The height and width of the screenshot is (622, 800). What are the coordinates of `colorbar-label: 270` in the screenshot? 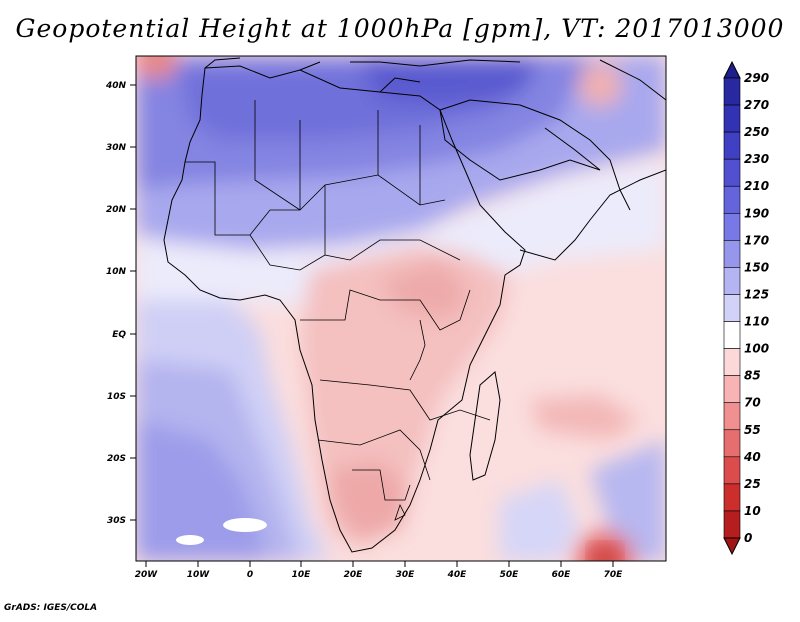 It's located at (756, 105).